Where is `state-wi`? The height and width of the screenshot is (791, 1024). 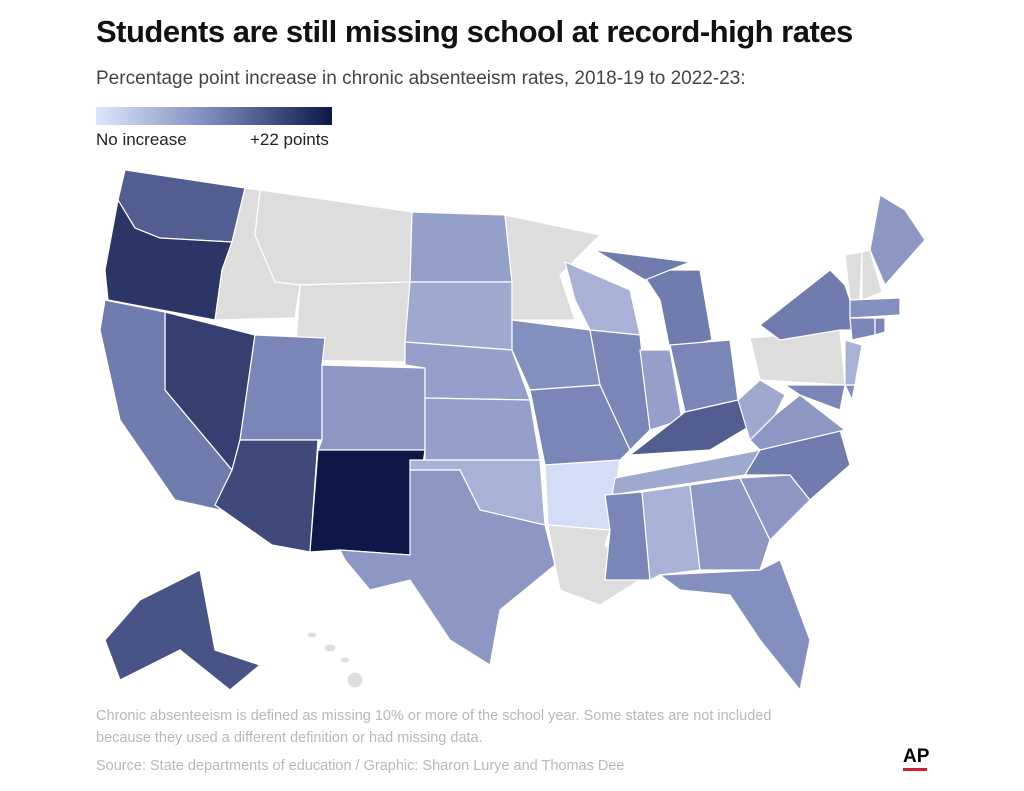
state-wi is located at coordinates (602, 298).